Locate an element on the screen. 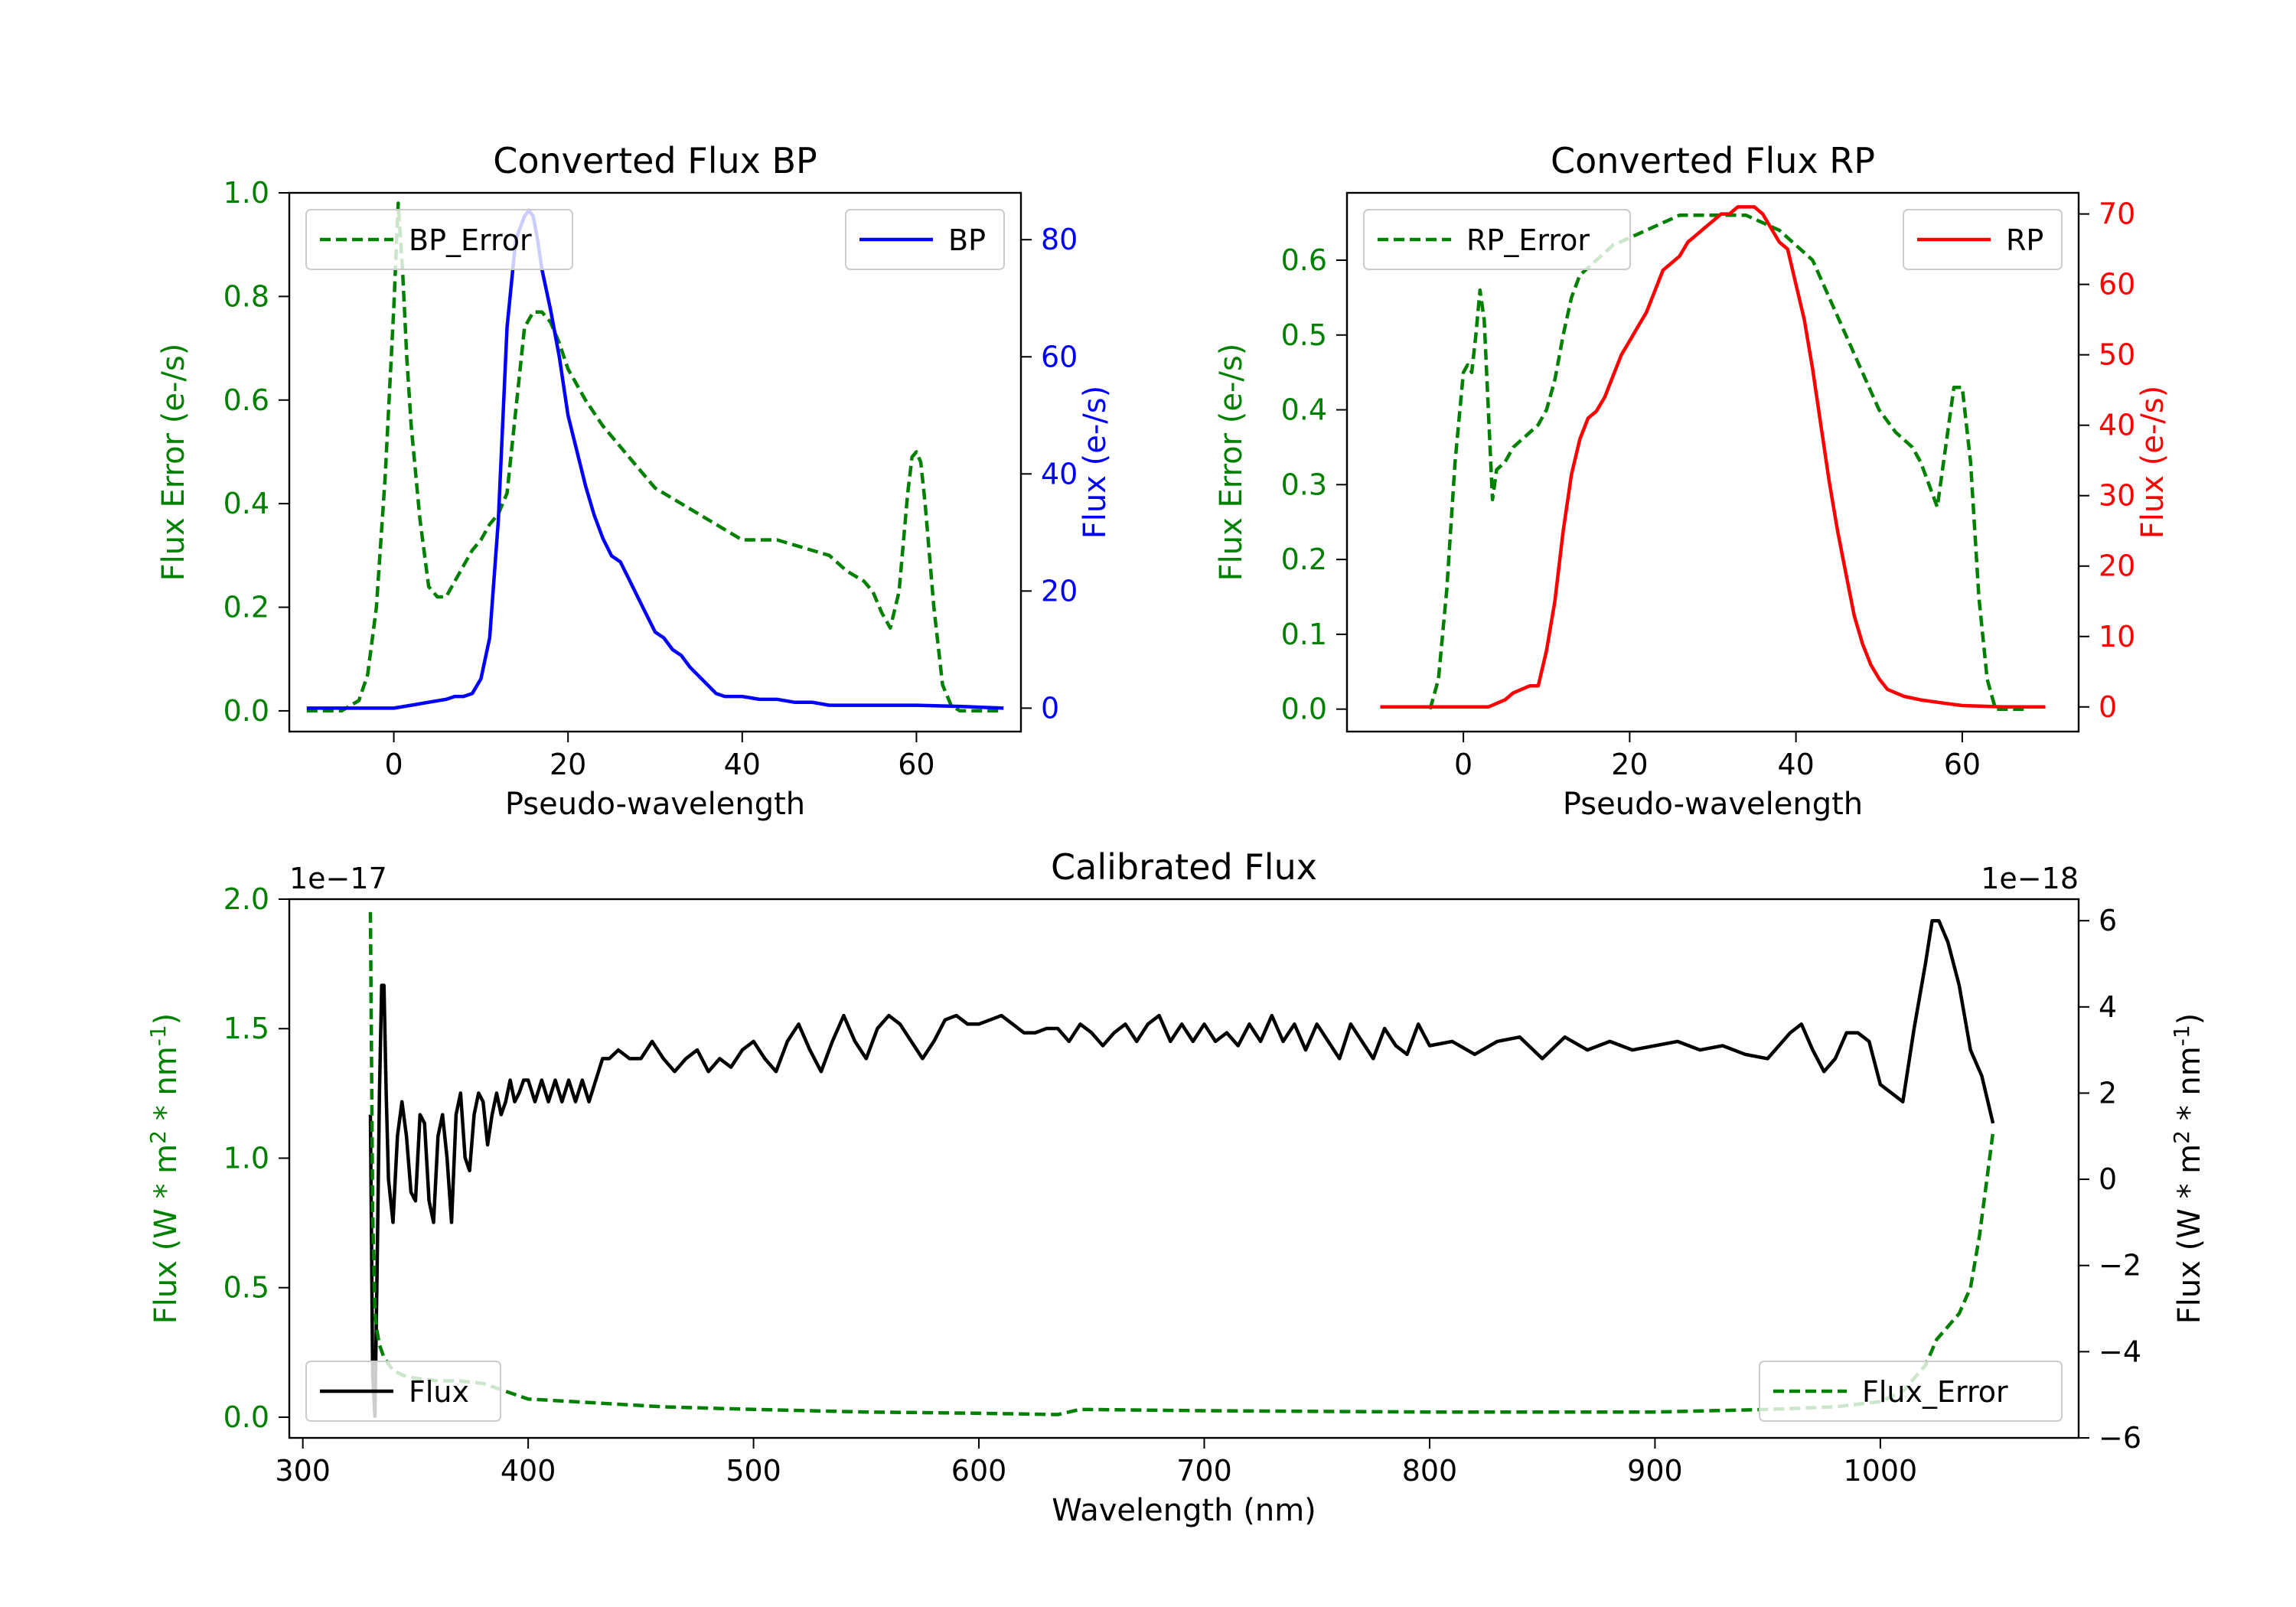 Image resolution: width=2296 pixels, height=1607 pixels. y-right-tick-label: −4 is located at coordinates (2120, 1351).